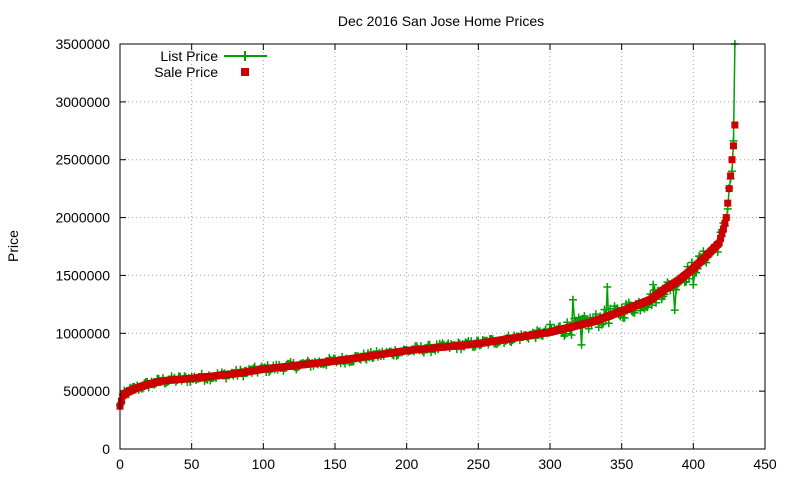  Describe the element at coordinates (120, 464) in the screenshot. I see `x-tick-label: 0` at that location.